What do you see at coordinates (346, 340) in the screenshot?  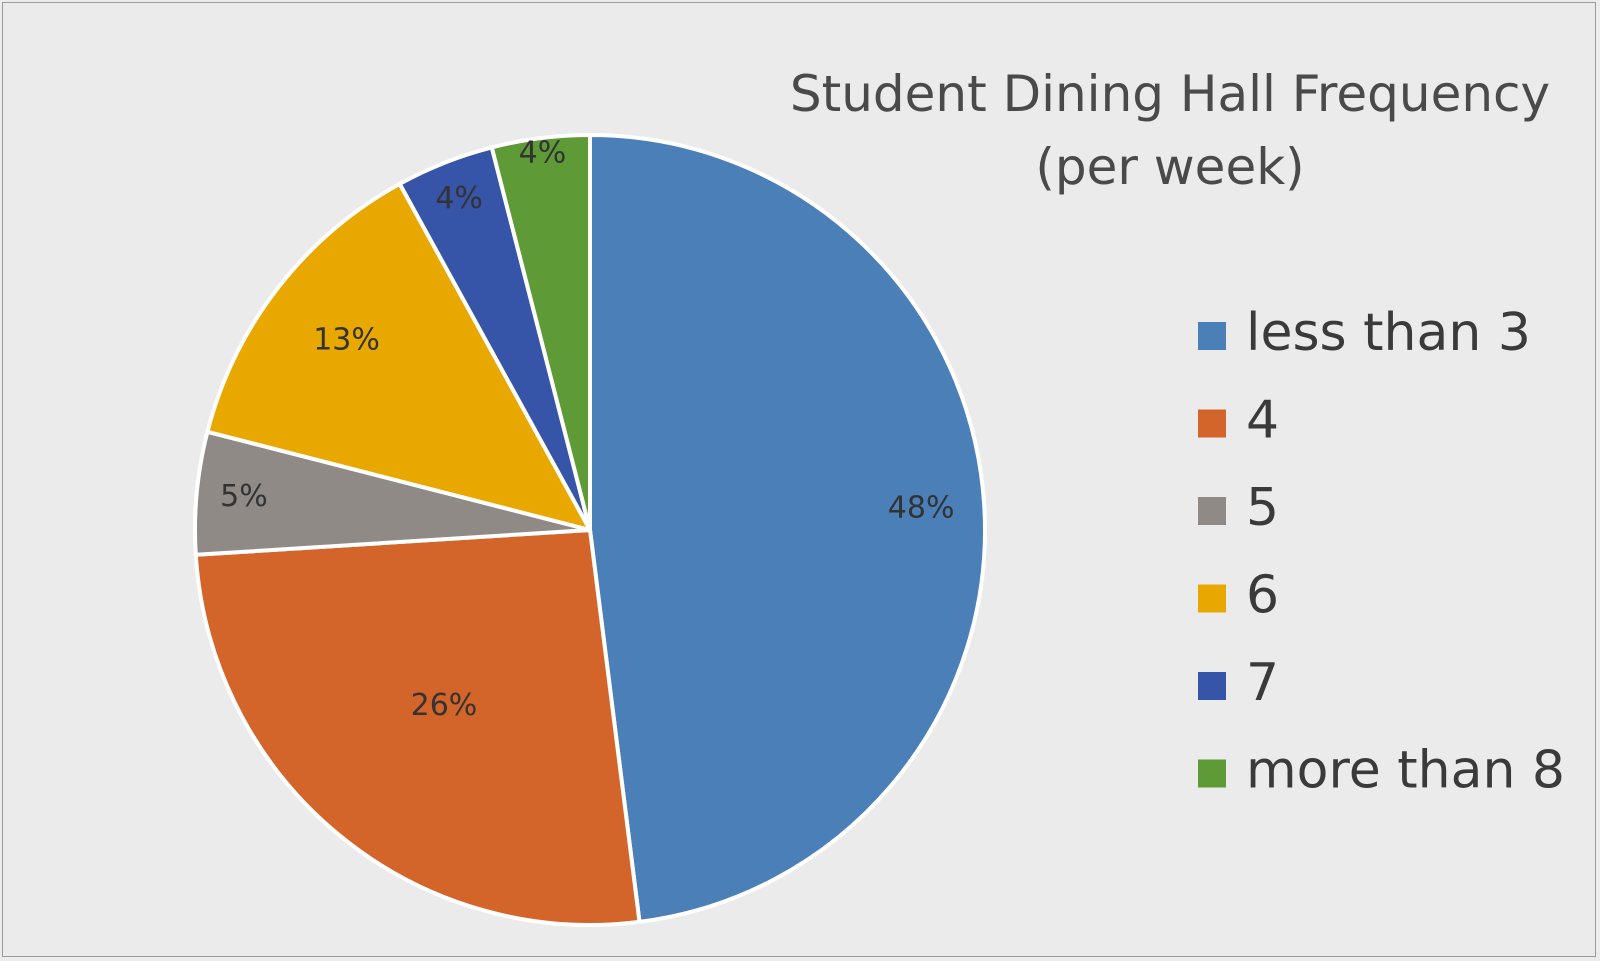 I see `slice-label-4: 13%` at bounding box center [346, 340].